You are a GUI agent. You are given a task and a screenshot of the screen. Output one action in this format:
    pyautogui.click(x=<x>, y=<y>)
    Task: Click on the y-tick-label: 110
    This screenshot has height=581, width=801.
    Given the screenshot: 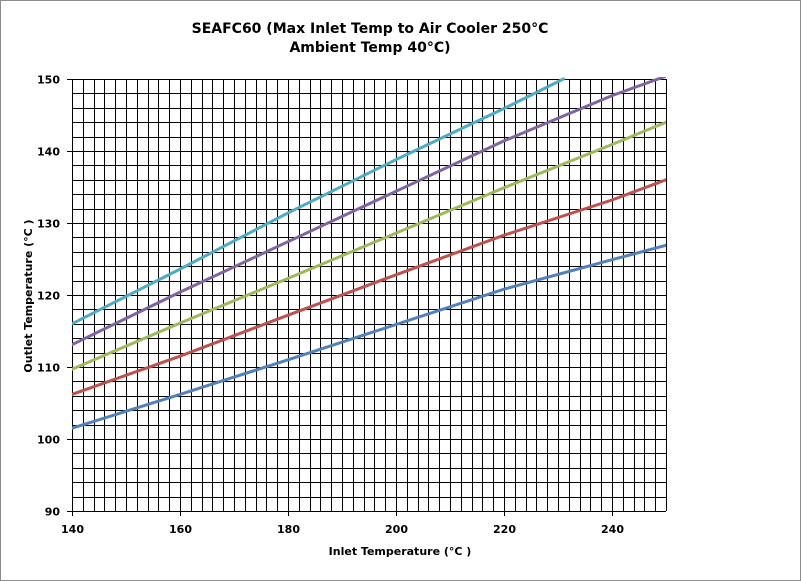 What is the action you would take?
    pyautogui.click(x=48, y=368)
    